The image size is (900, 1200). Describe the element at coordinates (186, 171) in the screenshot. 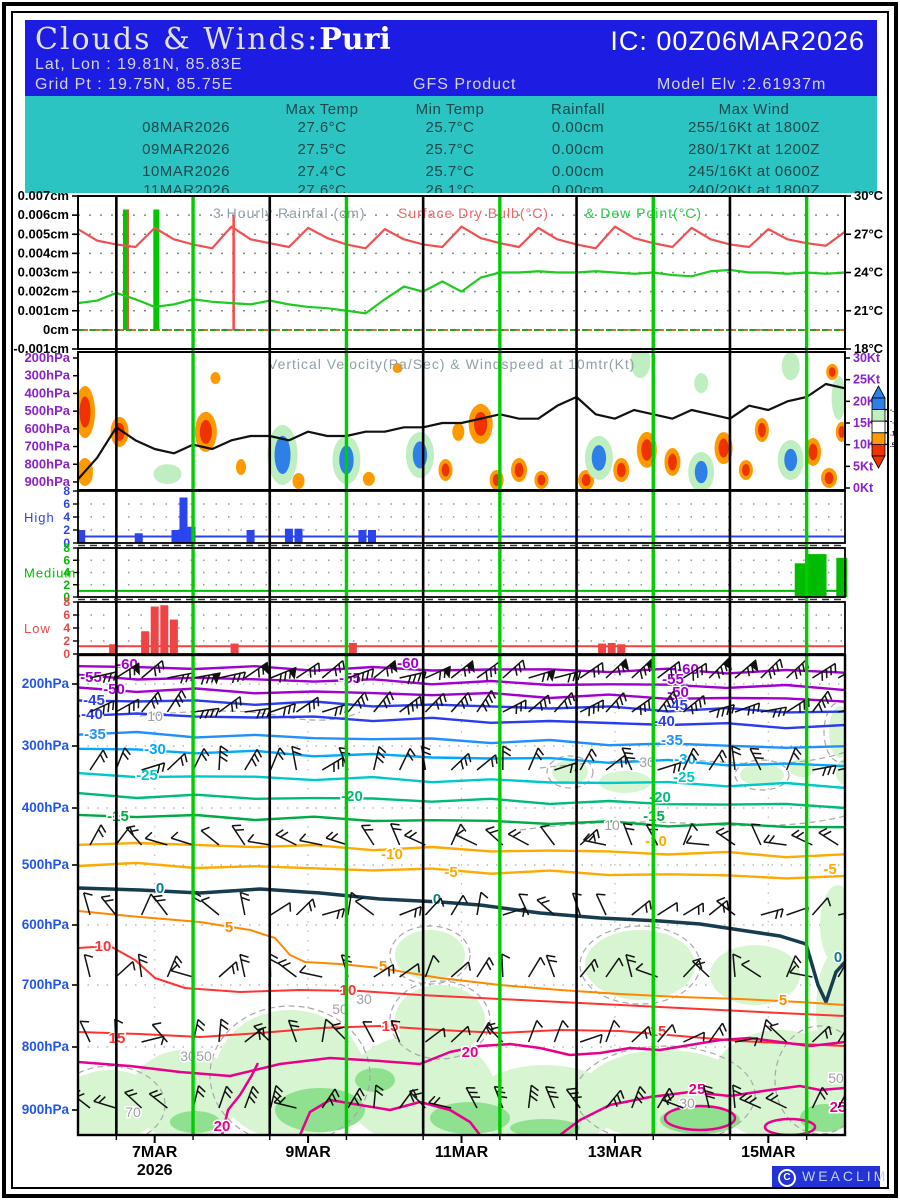

I see `table-cell: 10MAR2026` at that location.